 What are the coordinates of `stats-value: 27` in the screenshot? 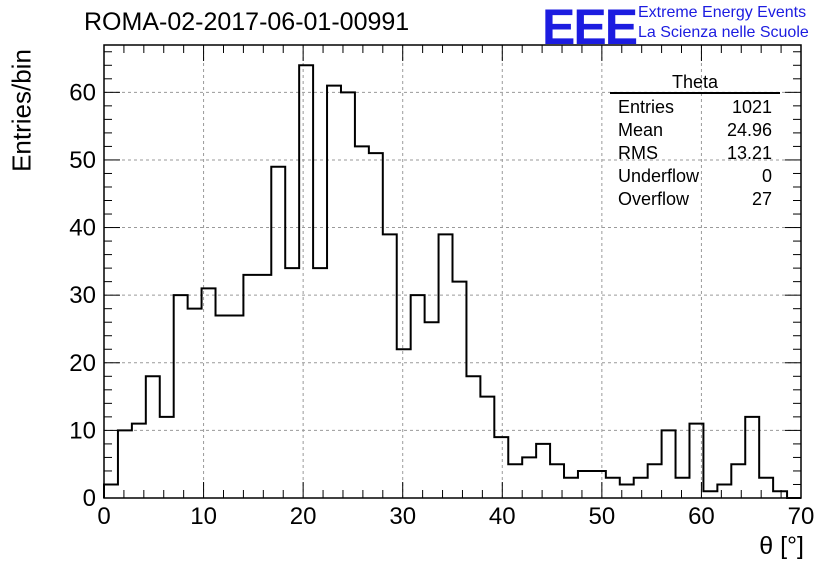 It's located at (761, 199).